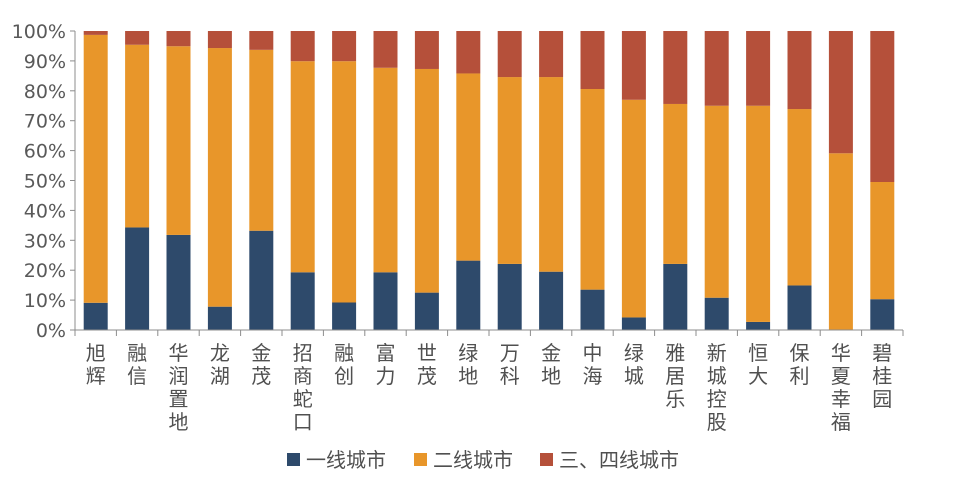 This screenshot has width=960, height=480. Describe the element at coordinates (45, 211) in the screenshot. I see `y-tick-label: 40%` at that location.